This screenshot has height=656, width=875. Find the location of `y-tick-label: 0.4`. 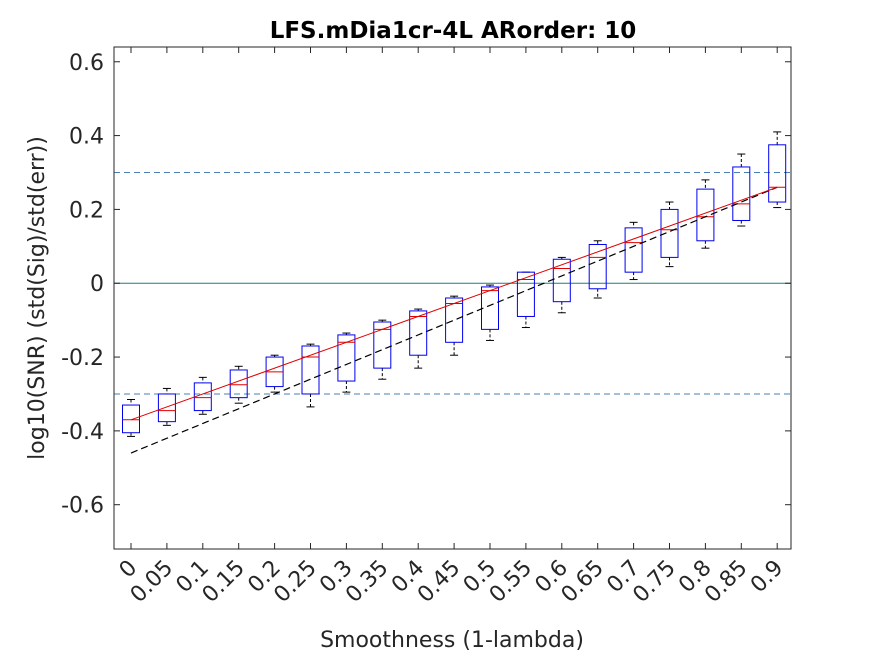

y-tick-label: 0.4 is located at coordinates (86, 137).